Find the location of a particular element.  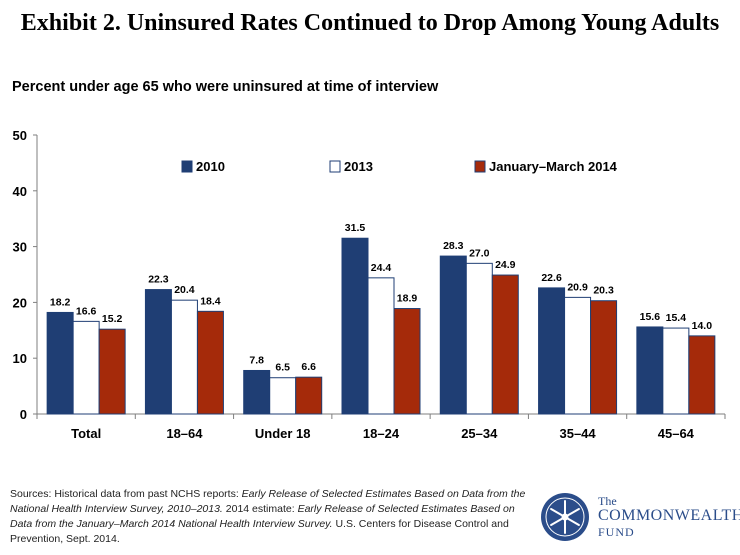

y-tick-label: 40 is located at coordinates (20, 191).